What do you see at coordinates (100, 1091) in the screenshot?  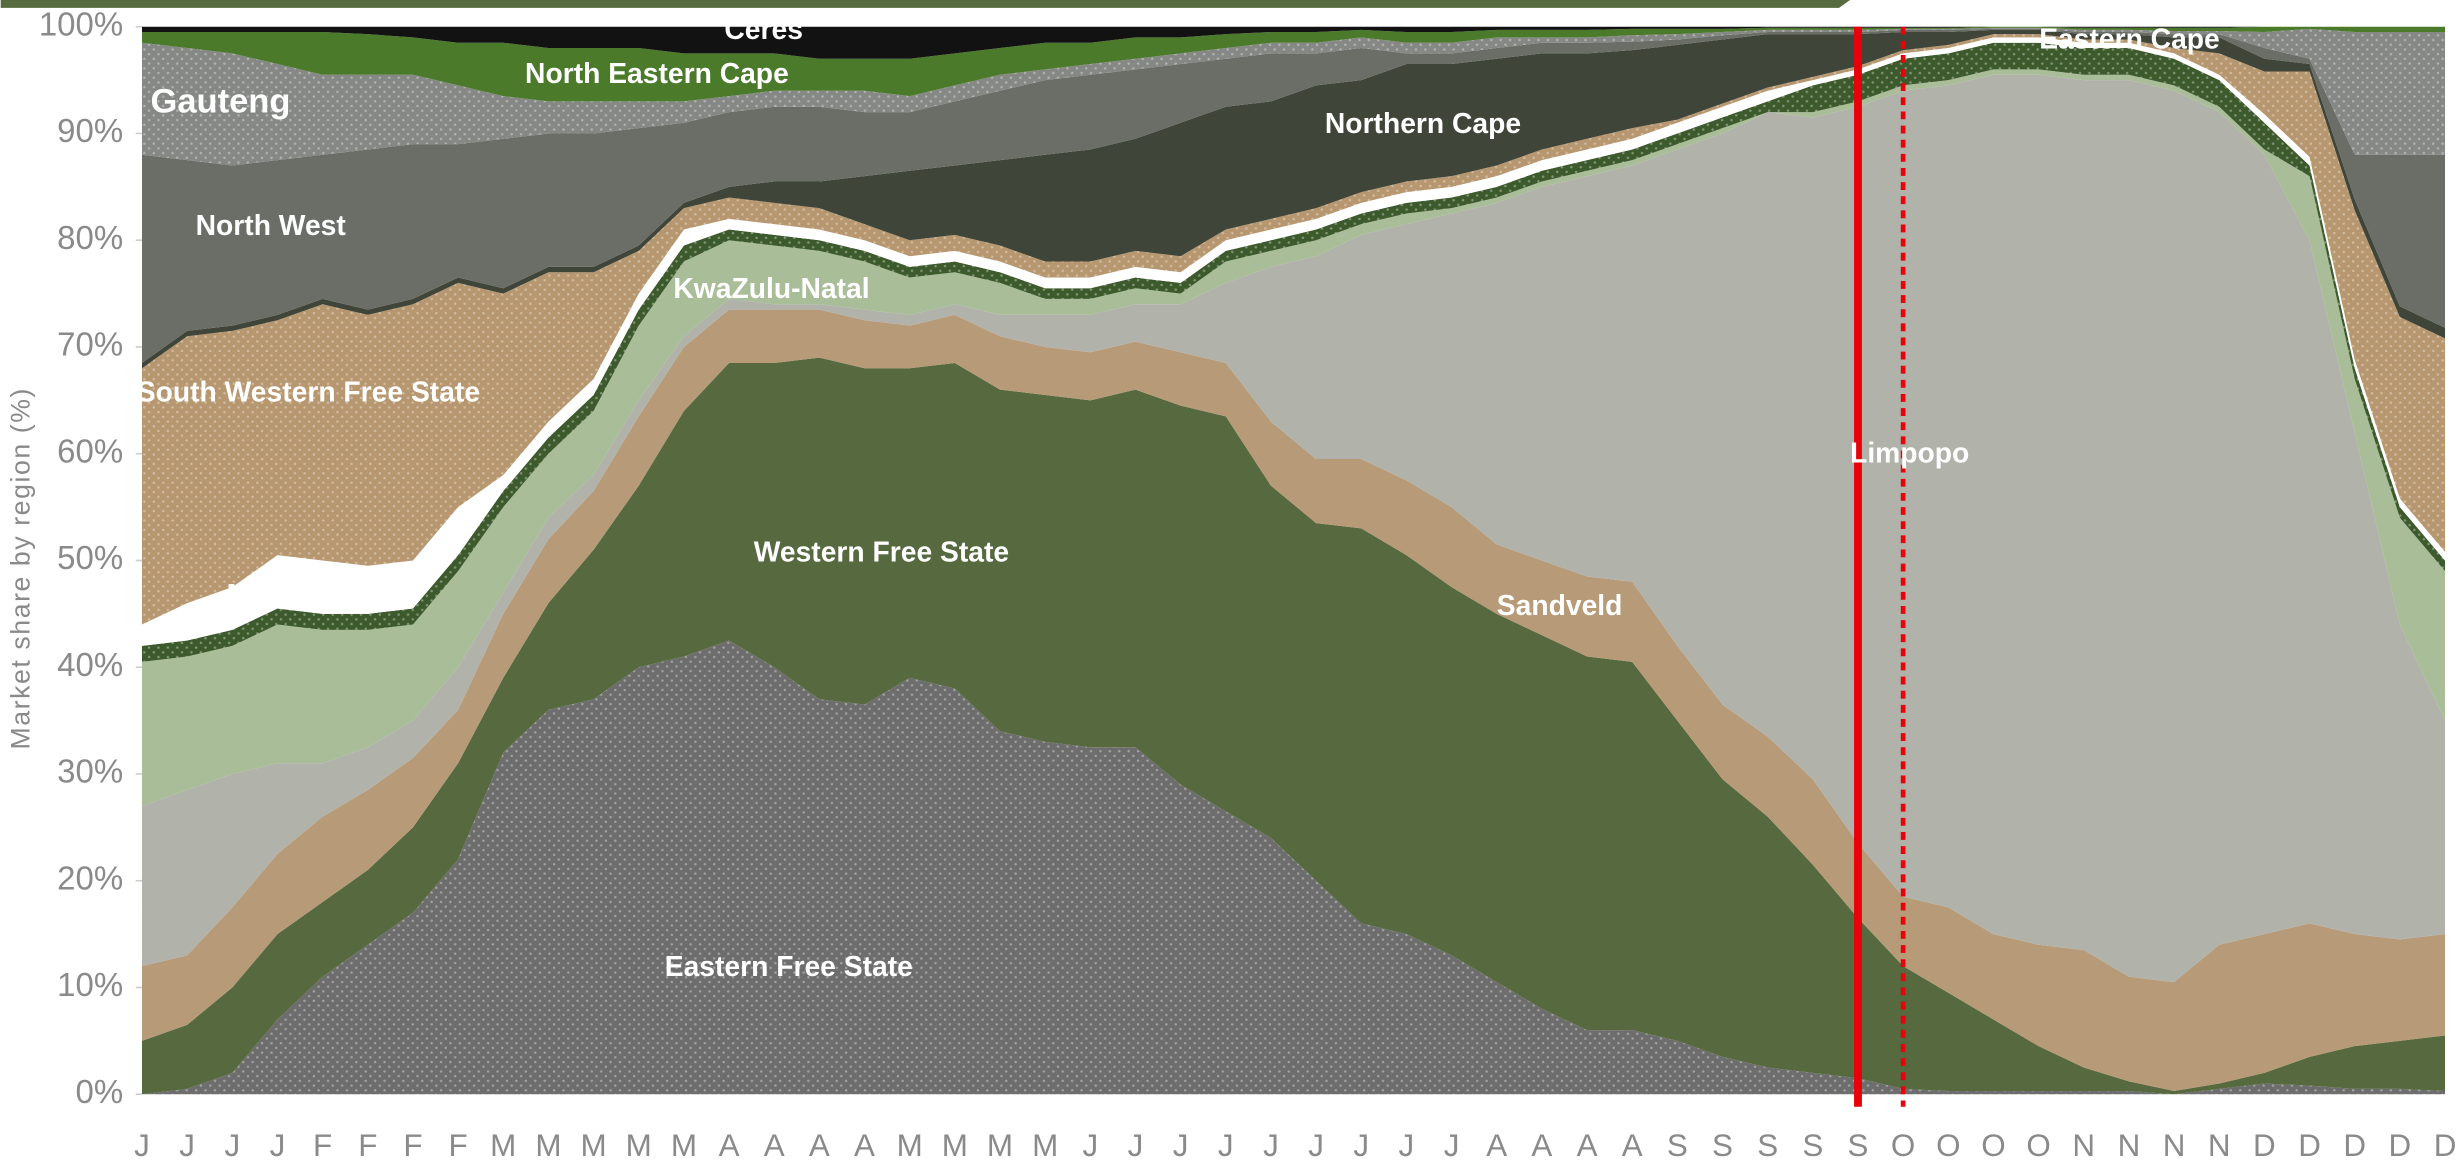 I see `y-tick-label: 0%` at bounding box center [100, 1091].